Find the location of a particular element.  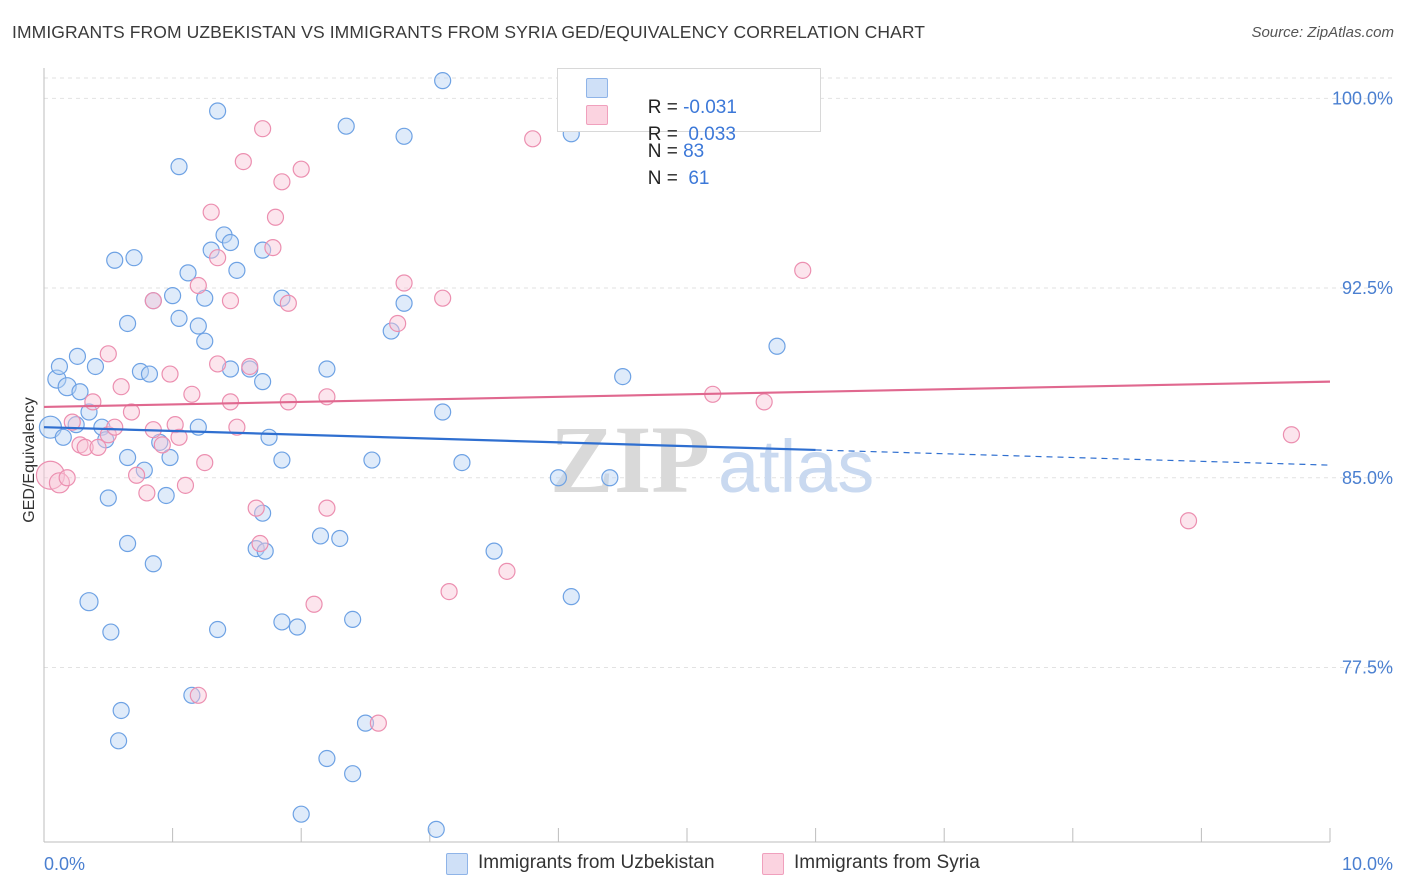

legend-label-syria: Immigrants from Syria is located at coordinates (887, 862).